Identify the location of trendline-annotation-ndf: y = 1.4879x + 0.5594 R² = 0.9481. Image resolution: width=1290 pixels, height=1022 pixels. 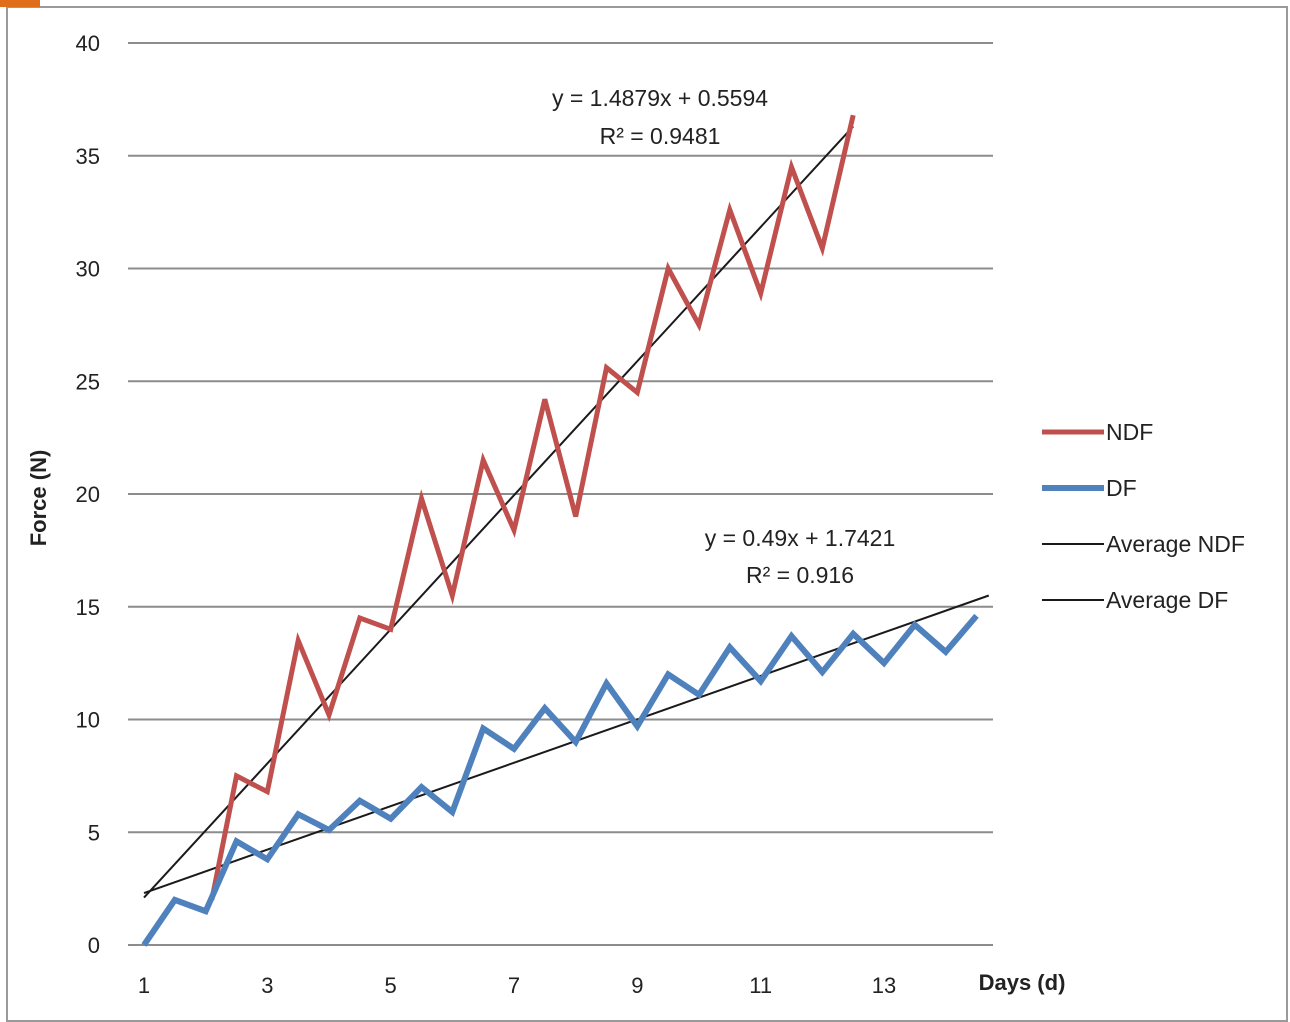
(660, 117).